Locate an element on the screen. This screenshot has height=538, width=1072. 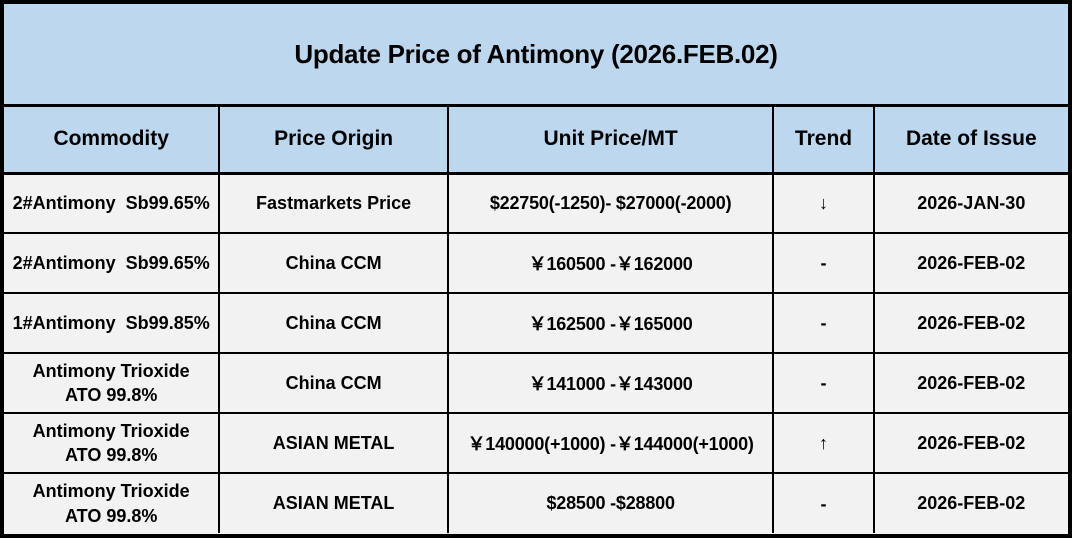
col-header-price-origin: Price Origin is located at coordinates (333, 141).